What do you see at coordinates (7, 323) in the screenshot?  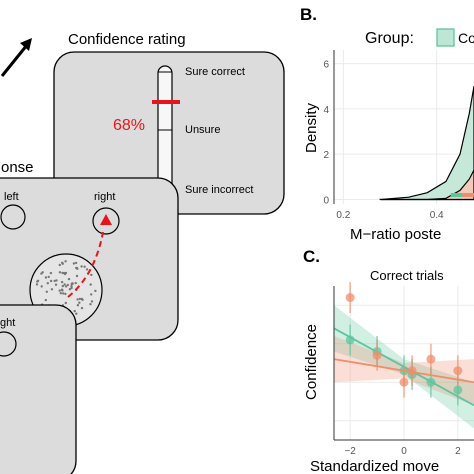 I see `front-label: ght` at bounding box center [7, 323].